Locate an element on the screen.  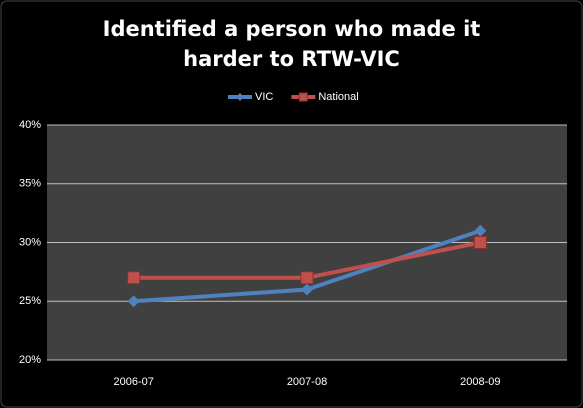
y-tick-label: 40% is located at coordinates (30, 125).